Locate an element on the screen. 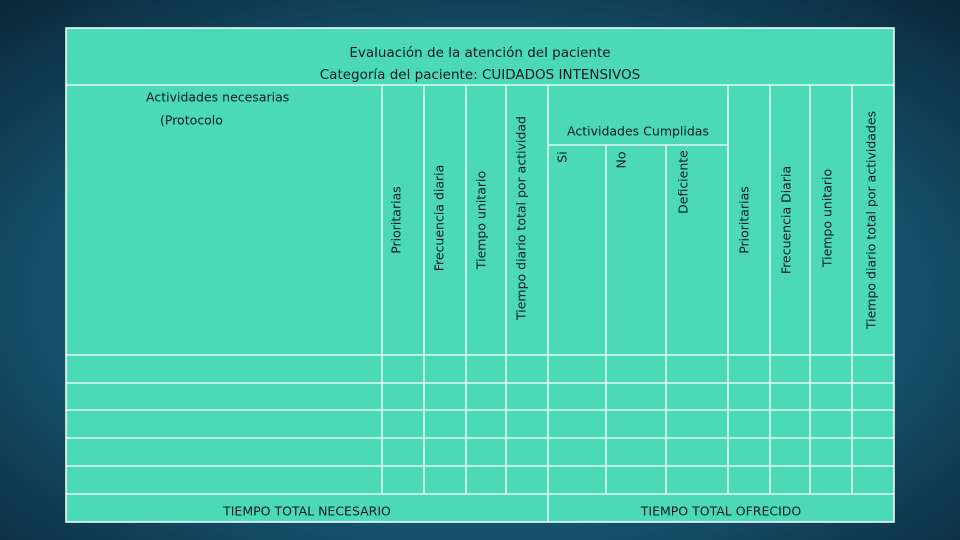 The width and height of the screenshot is (960, 540). table-title: Evaluación de la atención del paciente is located at coordinates (479, 53).